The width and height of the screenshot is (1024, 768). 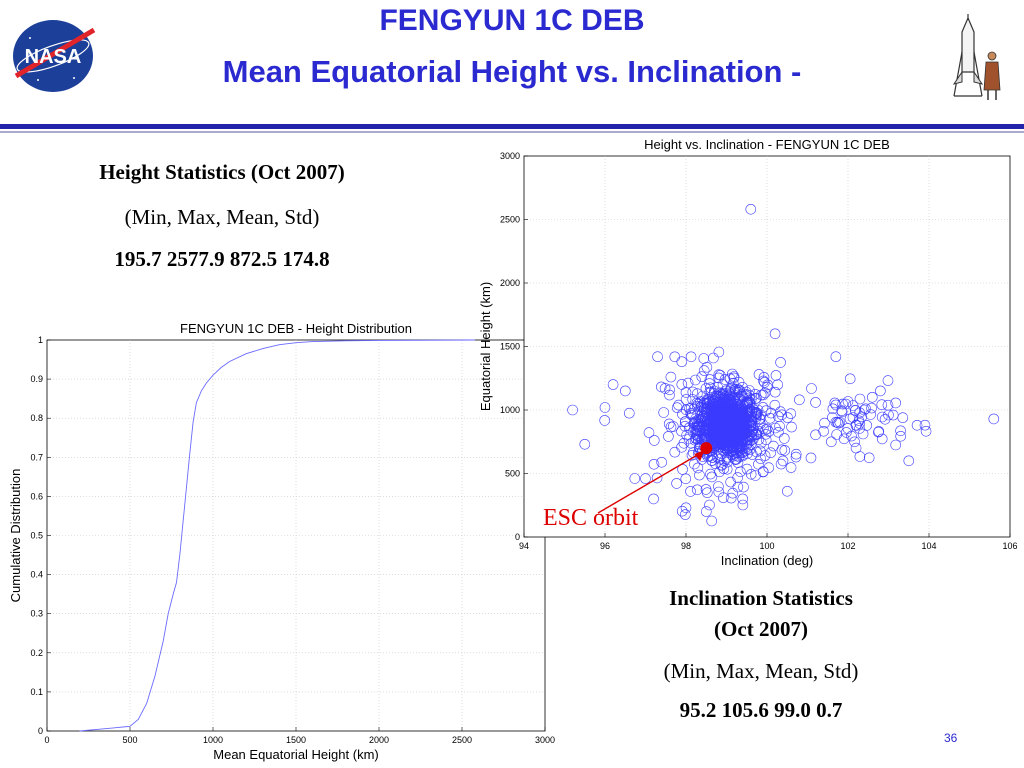 What do you see at coordinates (761, 671) in the screenshot?
I see `inclination-stats-subheading: (Min, Max, Mean, Std)` at bounding box center [761, 671].